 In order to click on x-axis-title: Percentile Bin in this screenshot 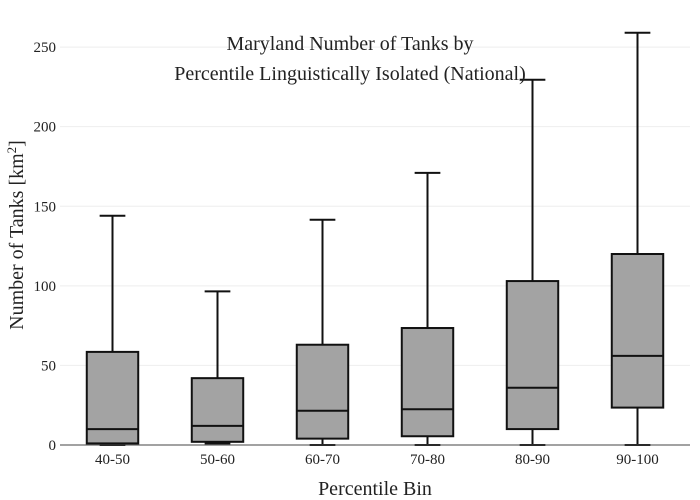, I will do `click(375, 489)`.